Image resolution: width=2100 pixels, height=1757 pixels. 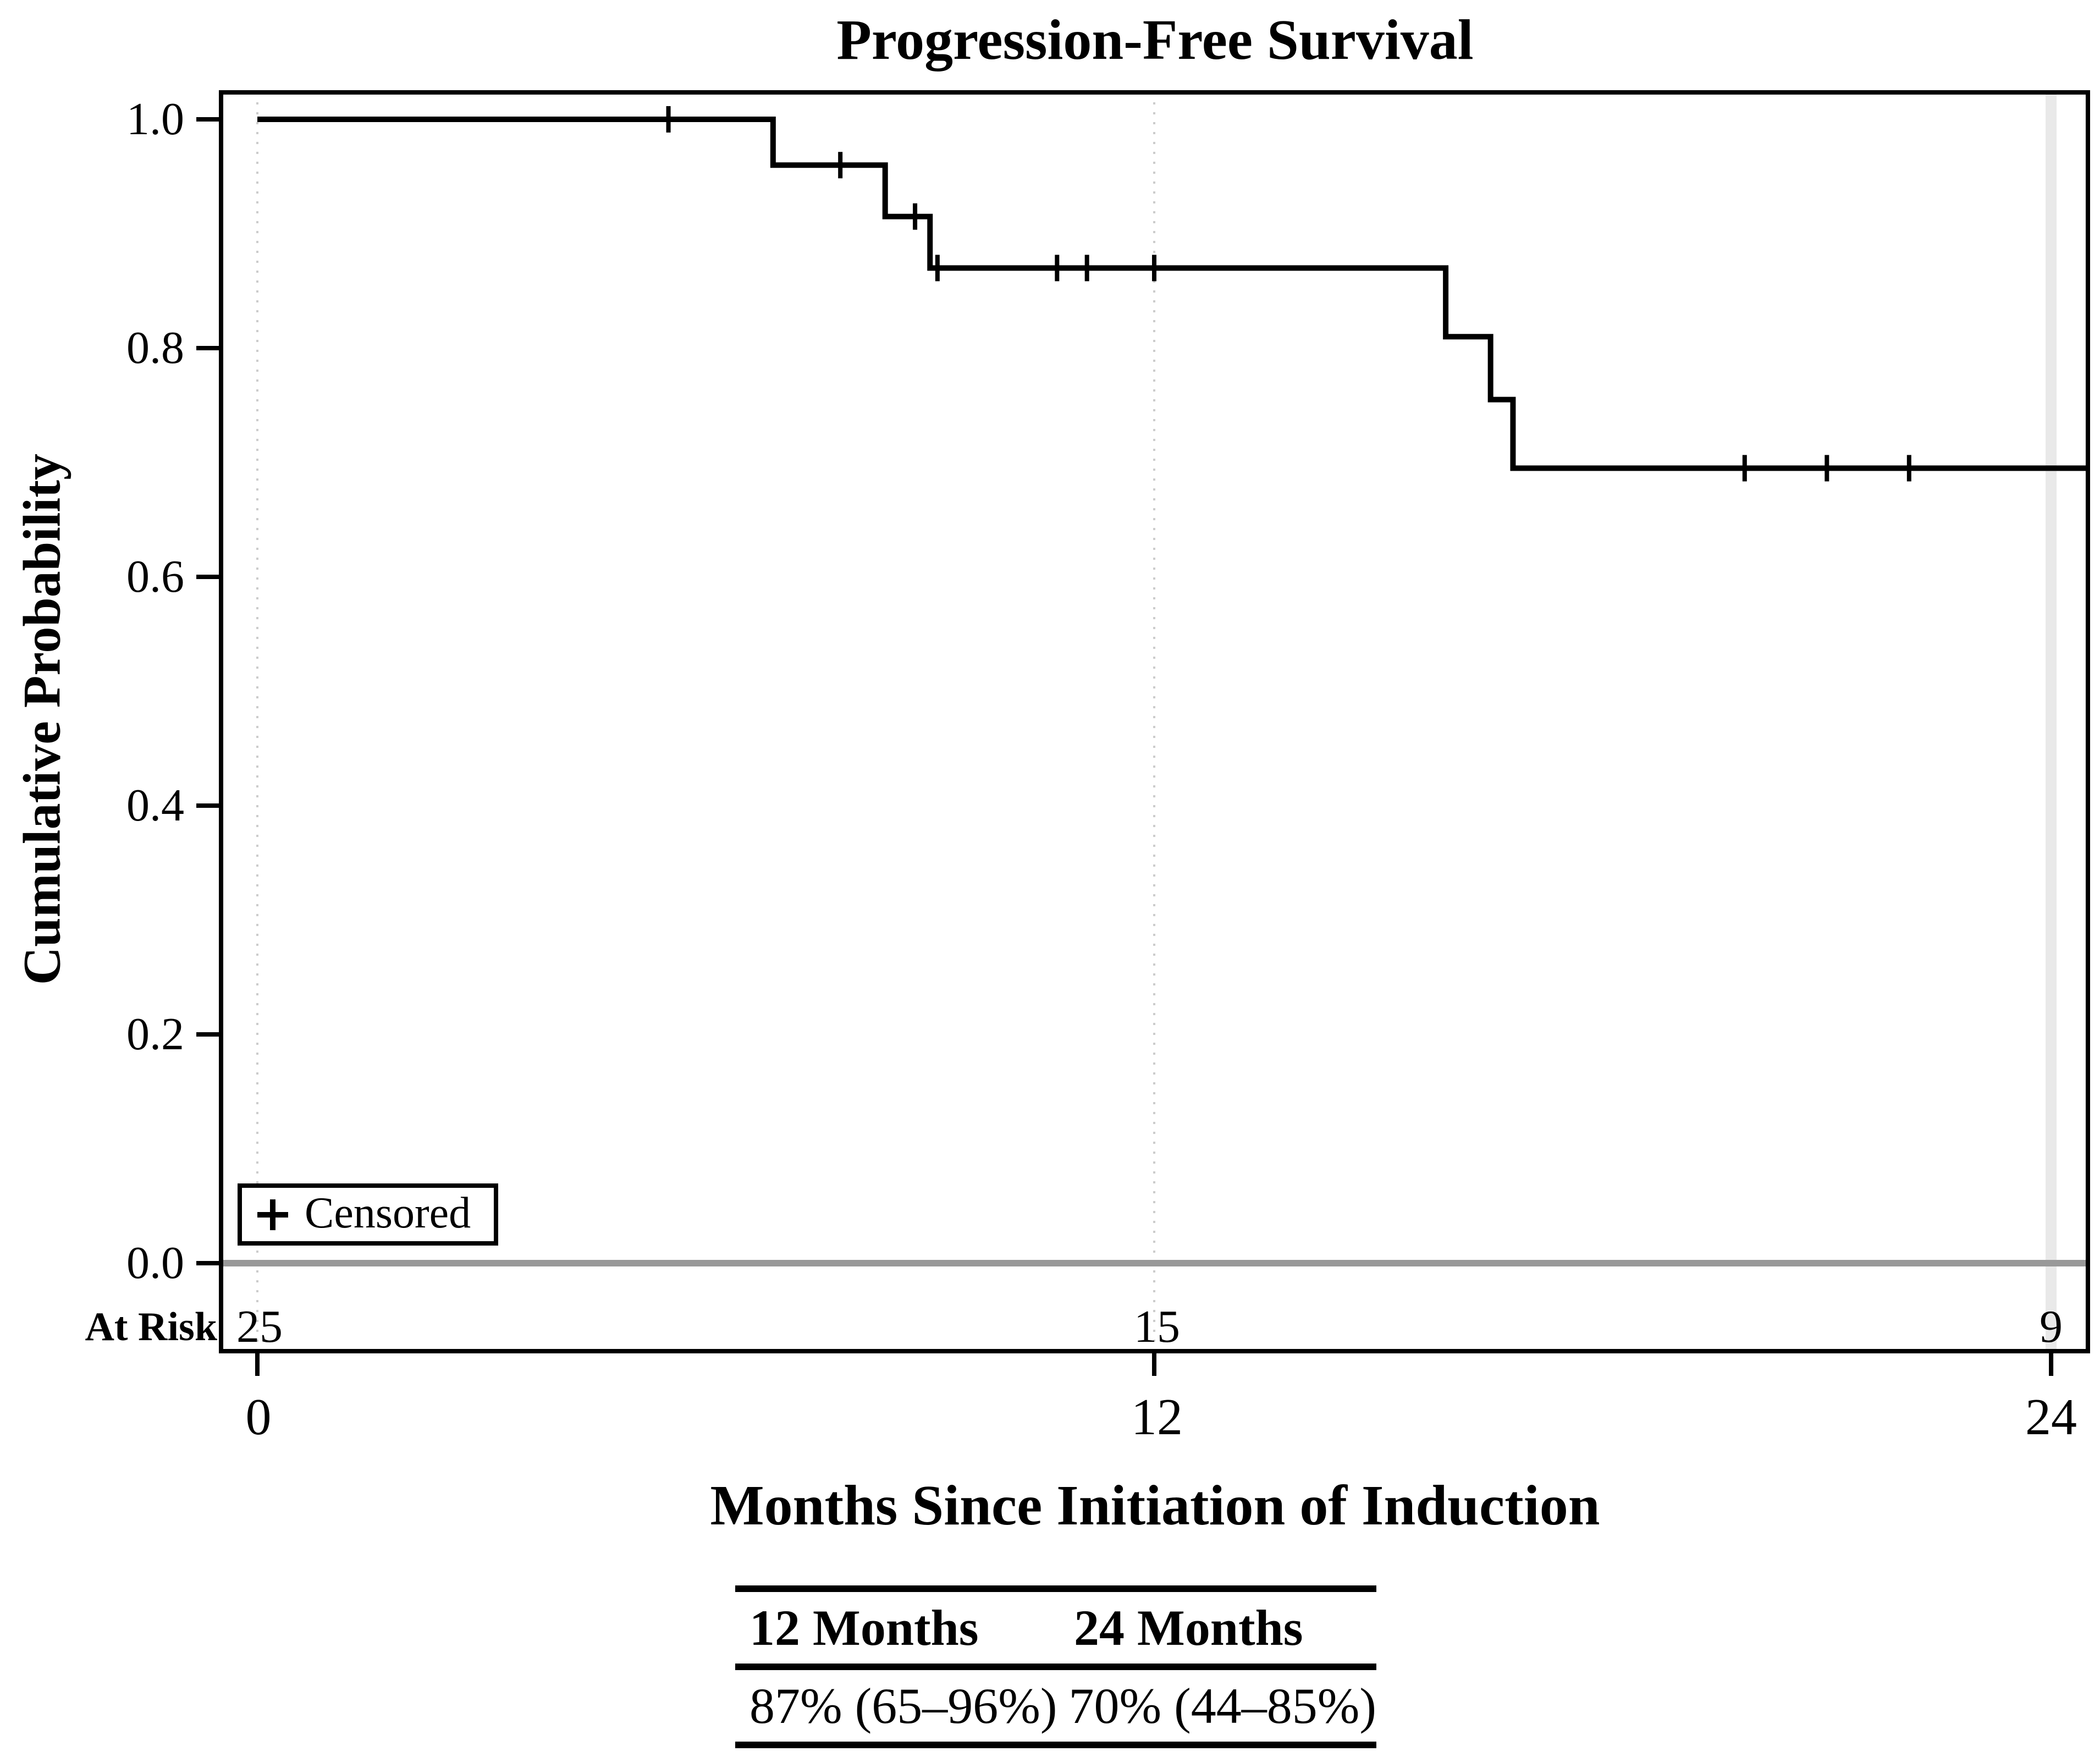 What do you see at coordinates (1222, 1706) in the screenshot?
I see `estimate-value-24mo: 70% (44–85%)` at bounding box center [1222, 1706].